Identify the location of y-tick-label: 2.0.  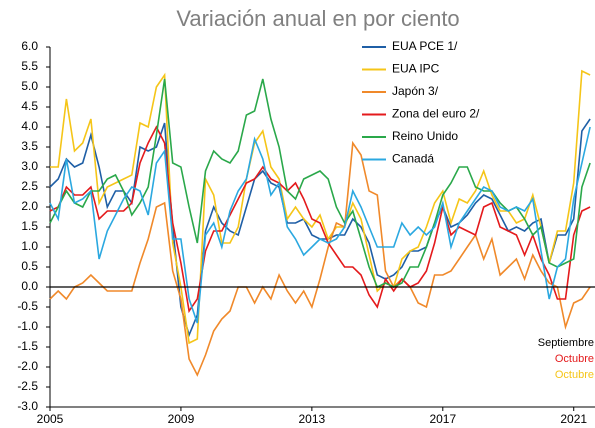
(29, 206).